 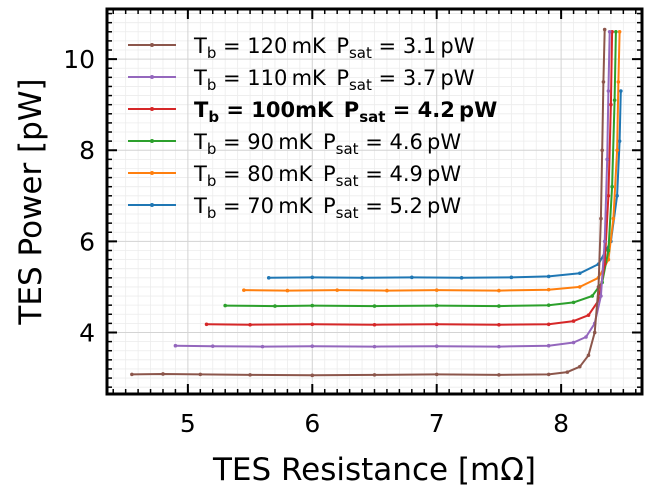 I want to click on legend-label: Tb = 120 mK Psat = 3.1 pW, so click(x=334, y=48).